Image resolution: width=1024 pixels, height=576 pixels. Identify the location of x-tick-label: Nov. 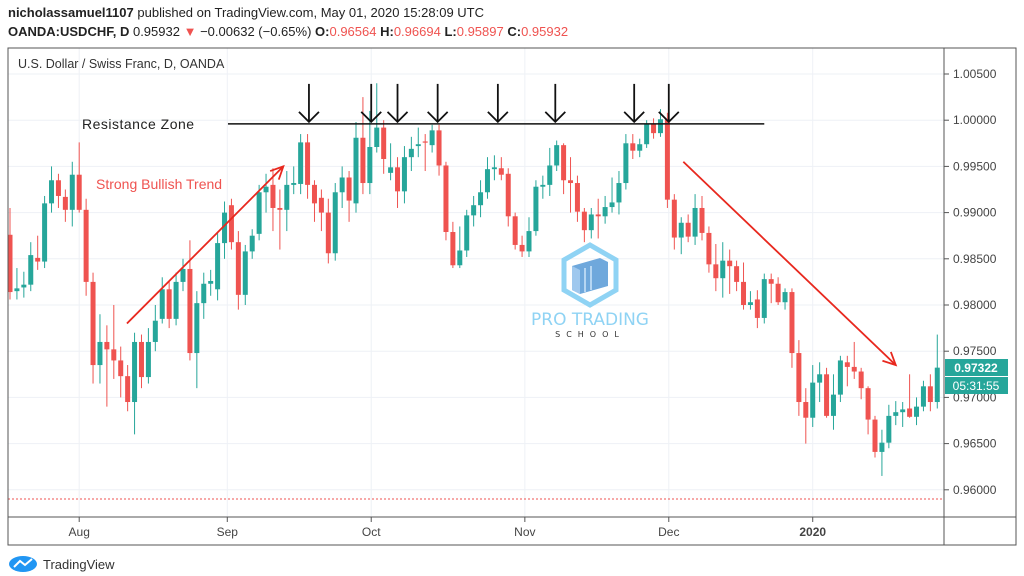
(524, 532).